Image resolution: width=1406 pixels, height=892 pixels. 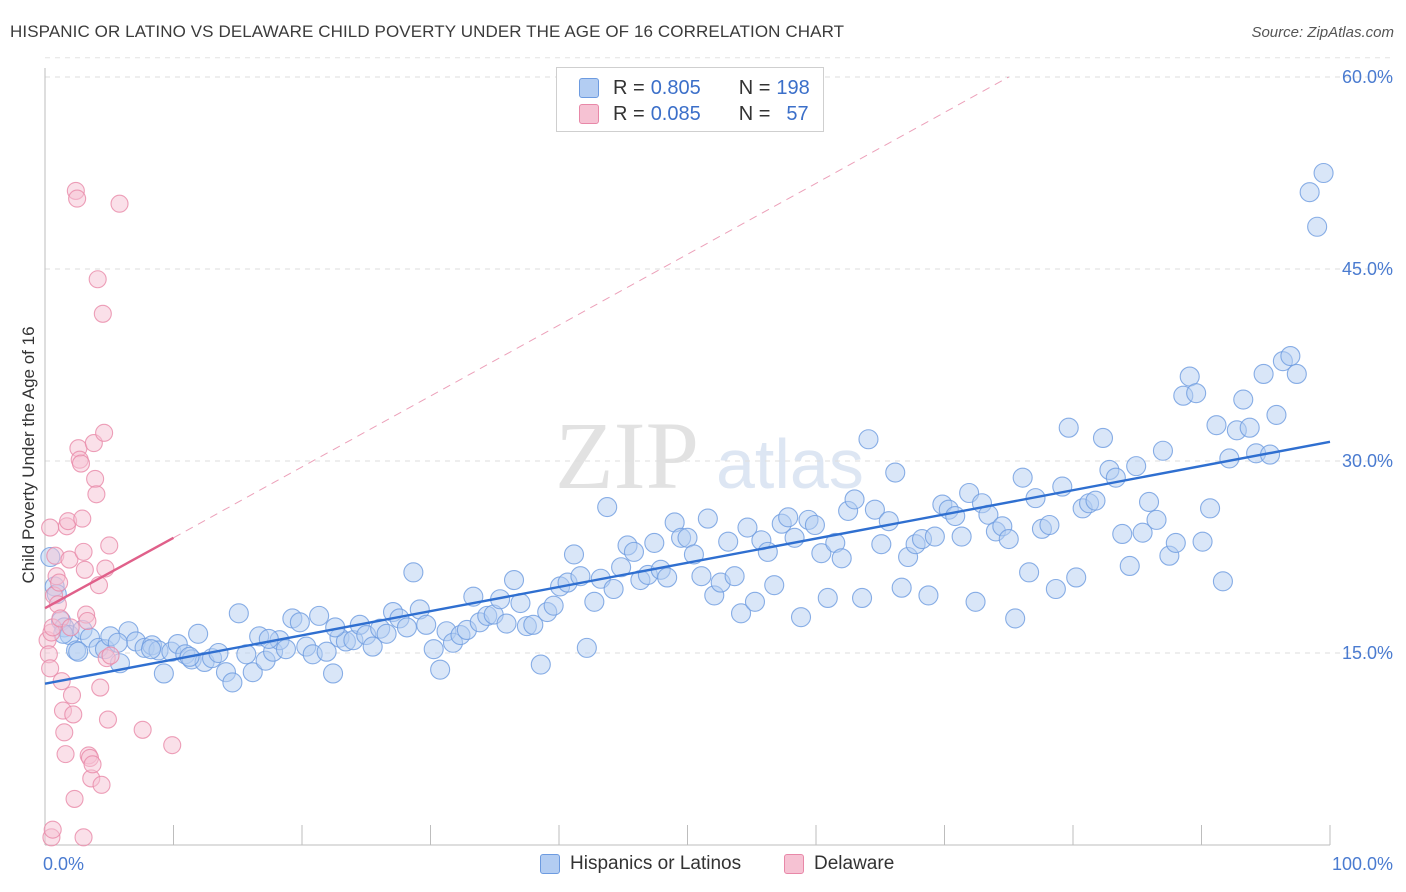 What do you see at coordinates (63, 864) in the screenshot?
I see `x-tick-label-min: 0.0%` at bounding box center [63, 864].